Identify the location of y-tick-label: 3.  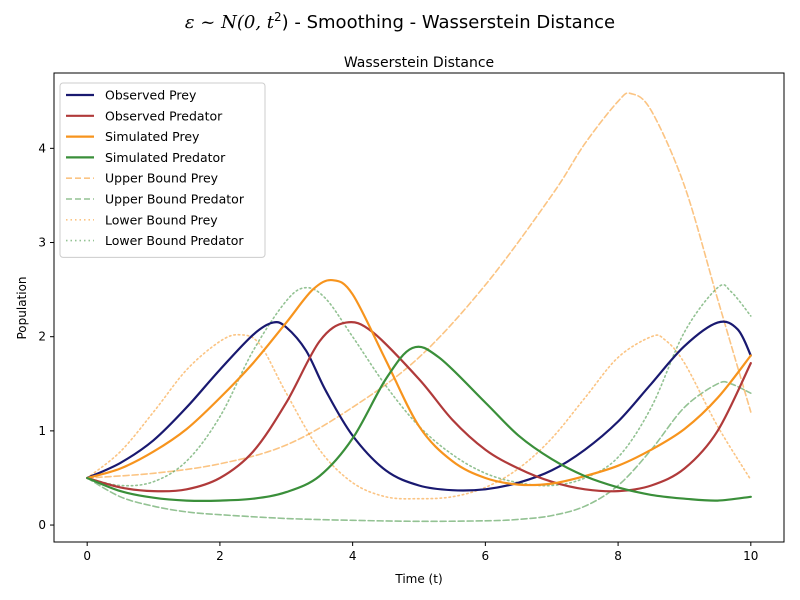
(42, 243).